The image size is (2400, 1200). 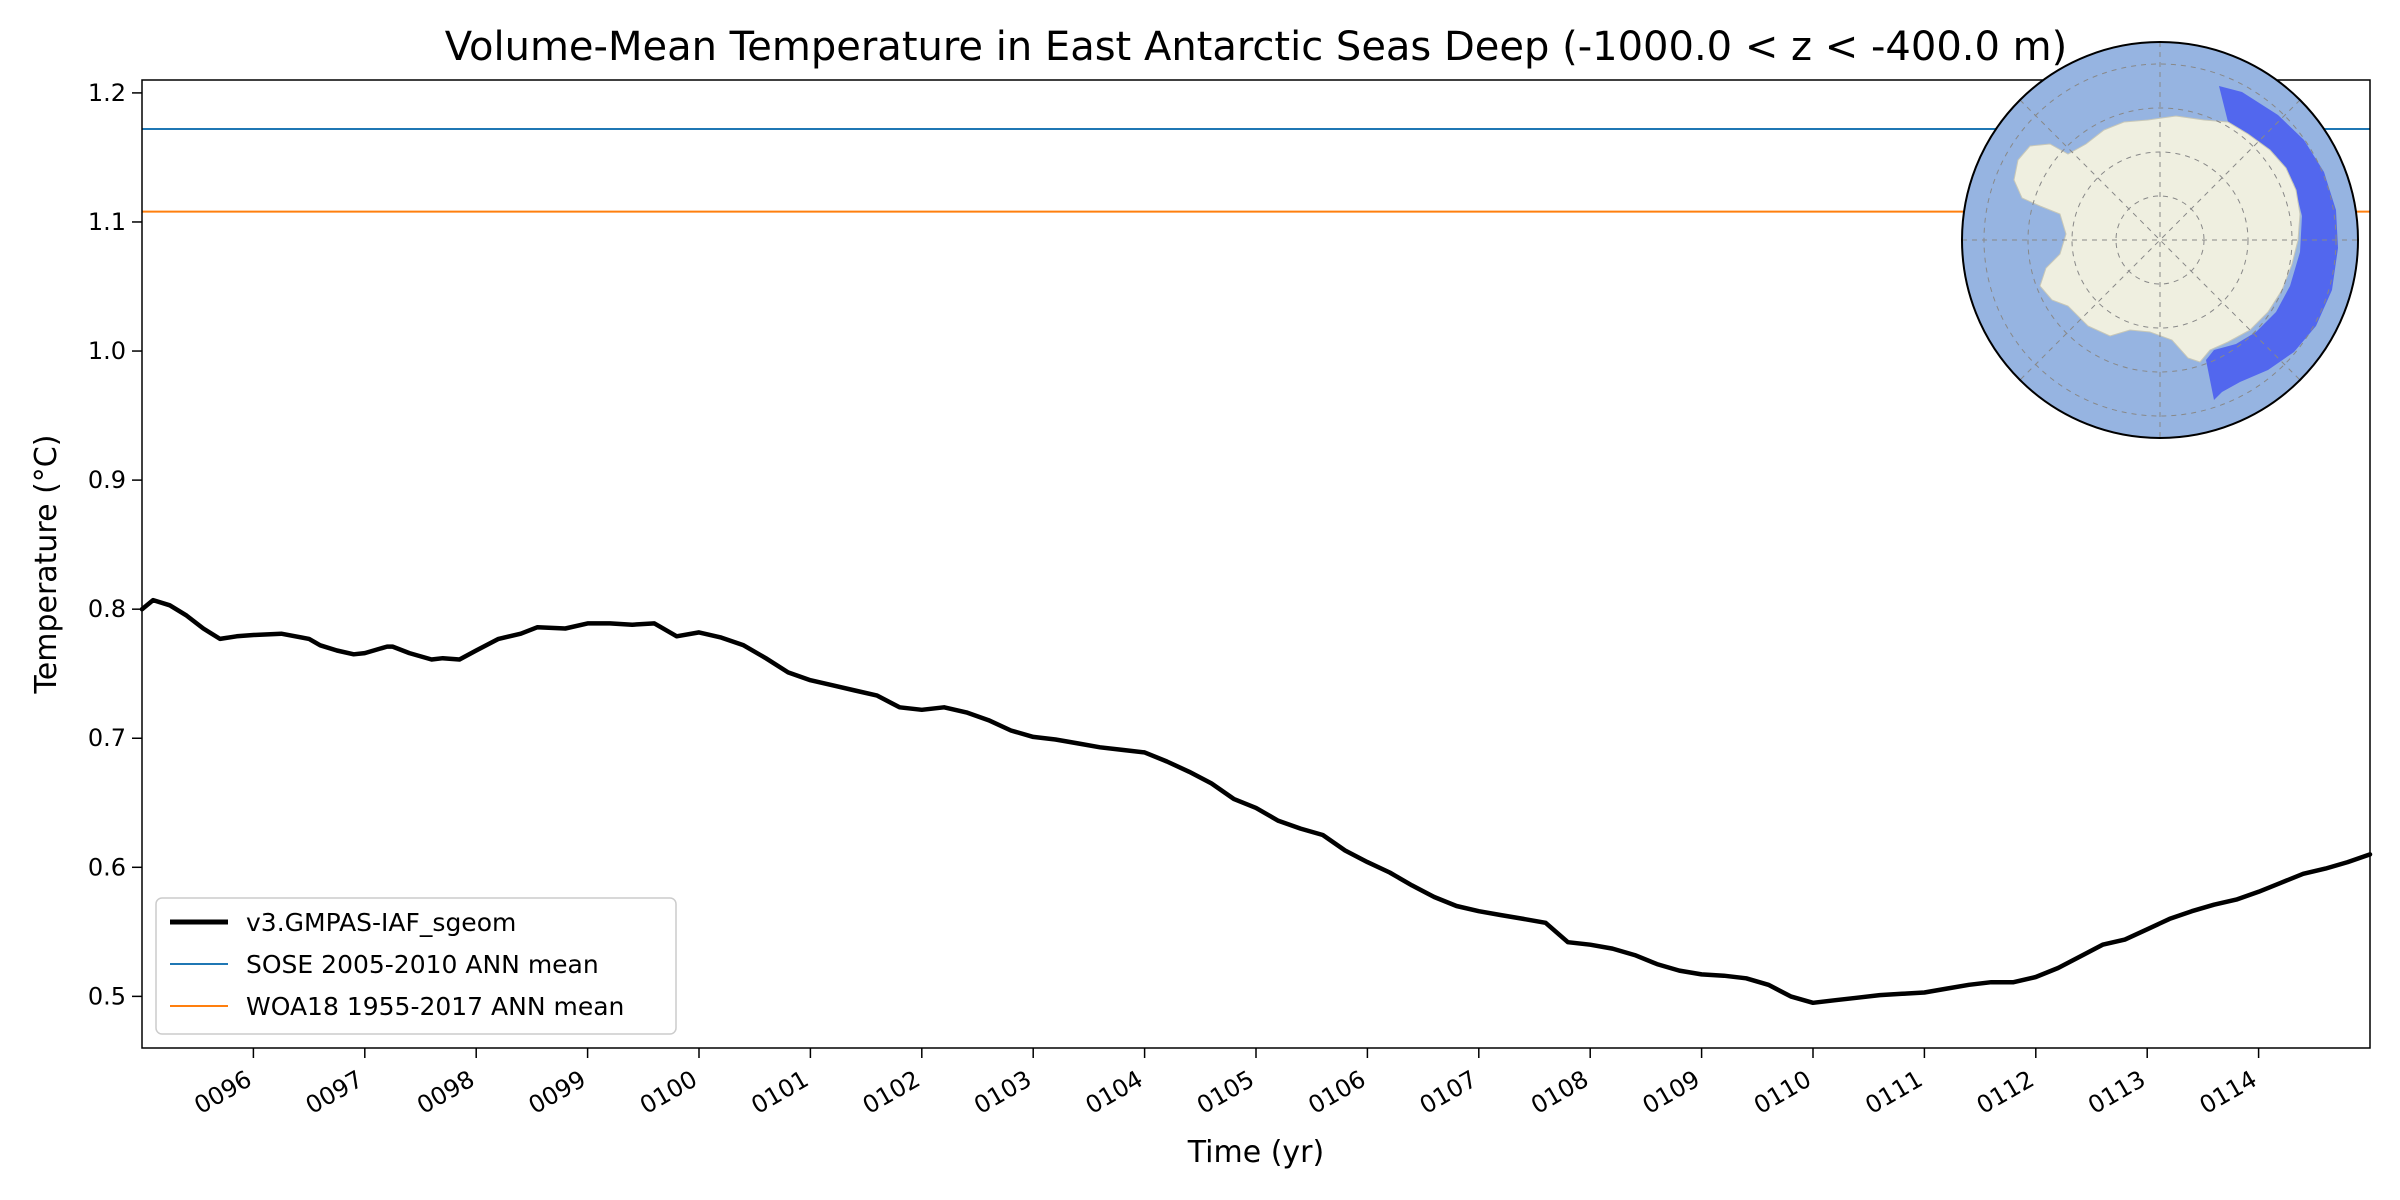 What do you see at coordinates (2272, 243) in the screenshot?
I see `inset-east-antarctic-region` at bounding box center [2272, 243].